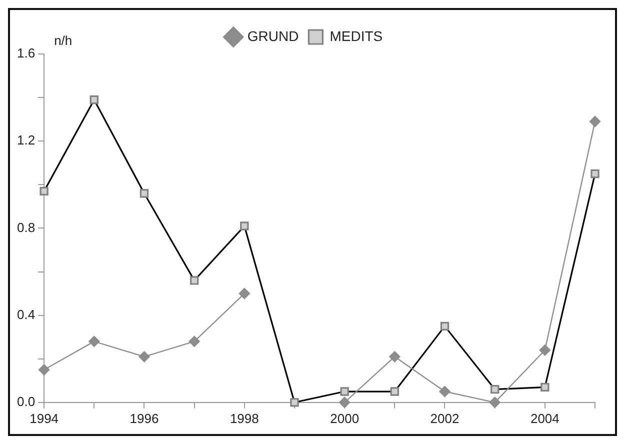  Describe the element at coordinates (26, 140) in the screenshot. I see `y-tick-label: 1.2` at that location.